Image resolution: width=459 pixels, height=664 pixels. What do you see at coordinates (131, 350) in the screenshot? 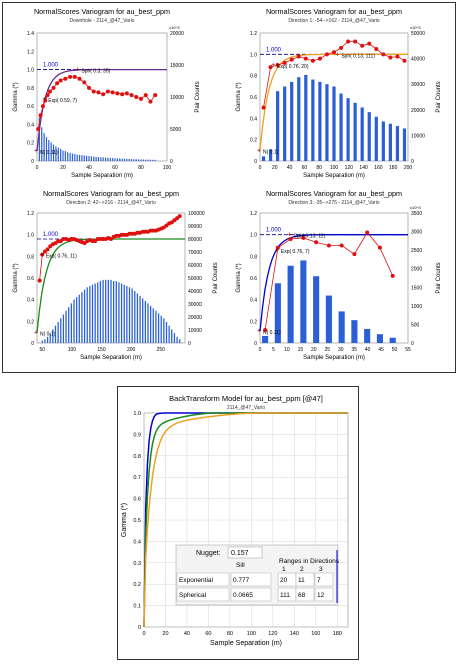
I see `x-tick-label: 200` at bounding box center [131, 350].